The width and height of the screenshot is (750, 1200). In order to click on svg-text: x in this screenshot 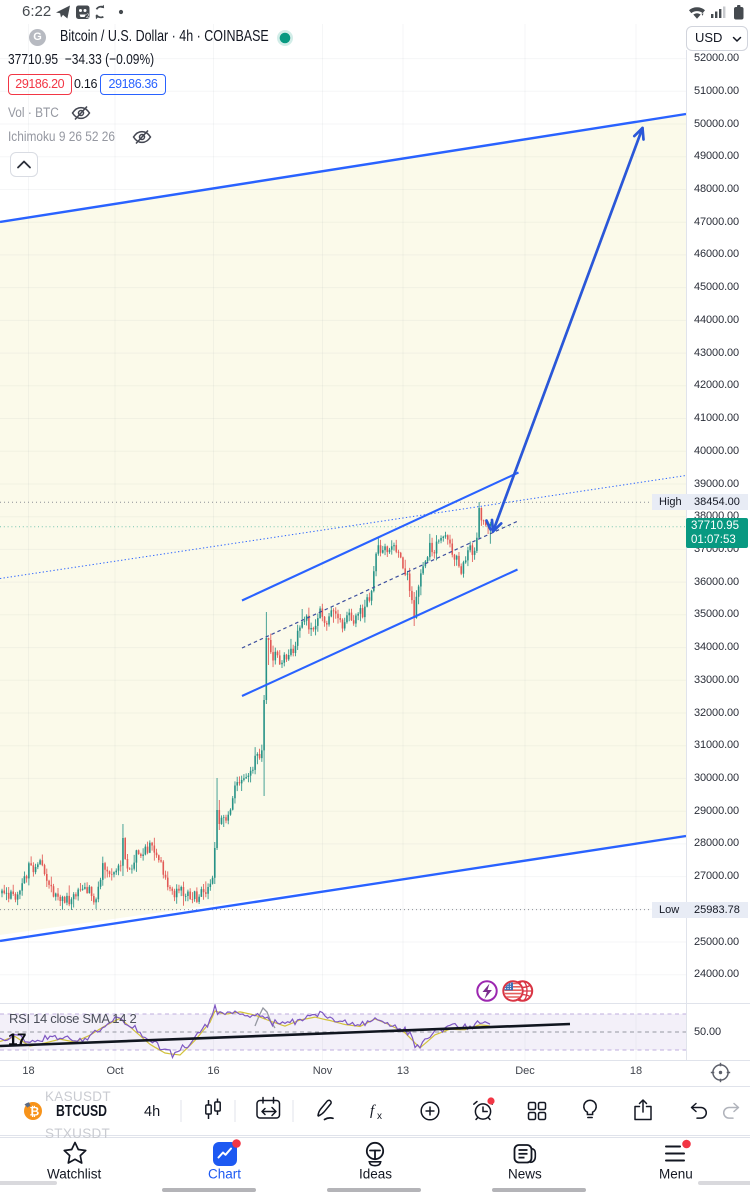, I will do `click(379, 1116)`.